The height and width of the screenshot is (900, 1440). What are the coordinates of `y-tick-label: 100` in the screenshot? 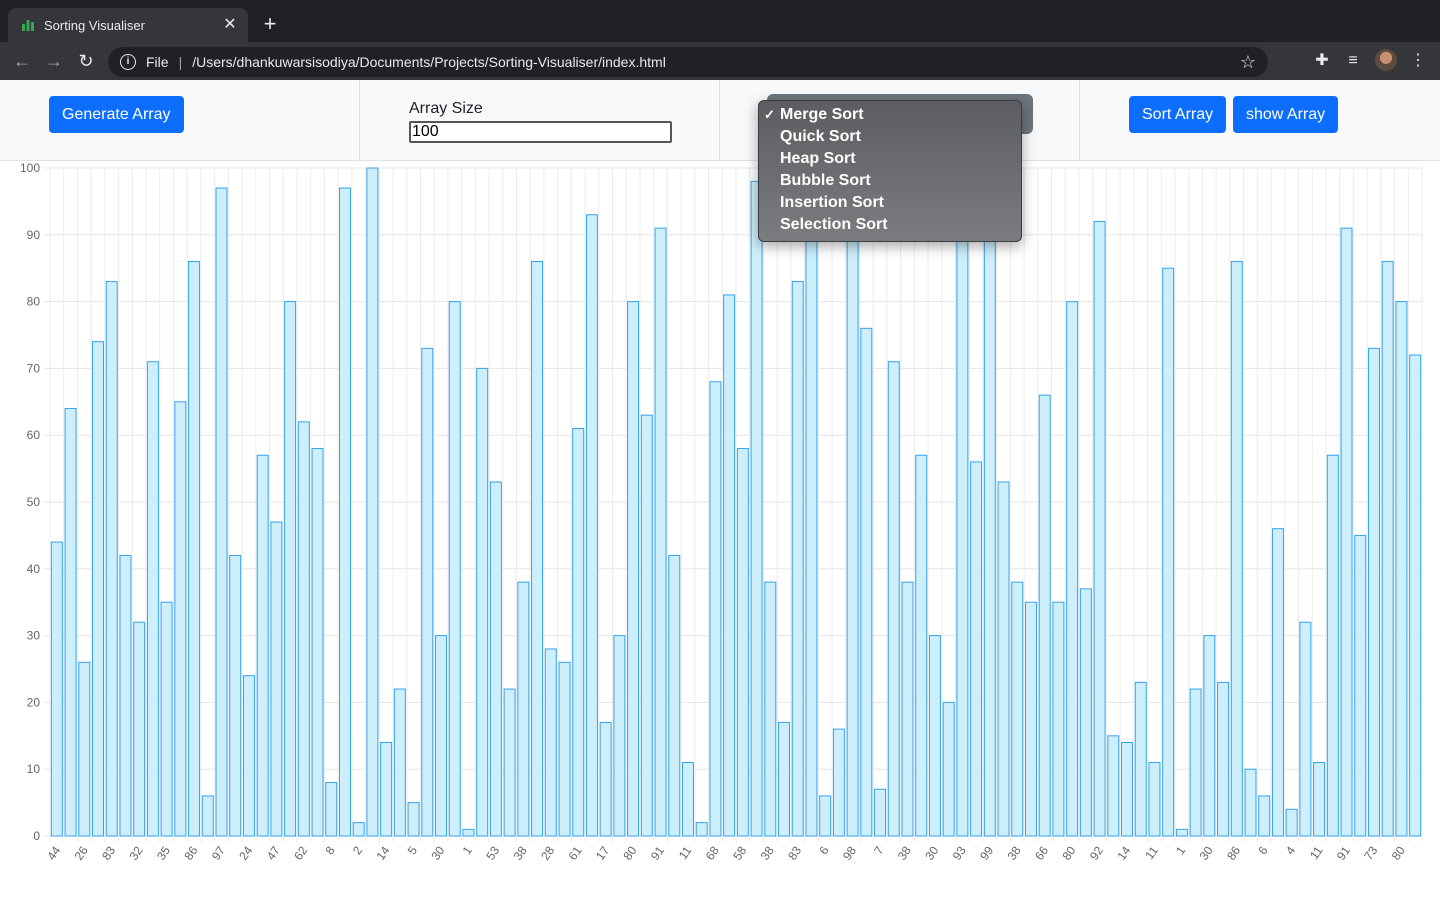 It's located at (30, 168).